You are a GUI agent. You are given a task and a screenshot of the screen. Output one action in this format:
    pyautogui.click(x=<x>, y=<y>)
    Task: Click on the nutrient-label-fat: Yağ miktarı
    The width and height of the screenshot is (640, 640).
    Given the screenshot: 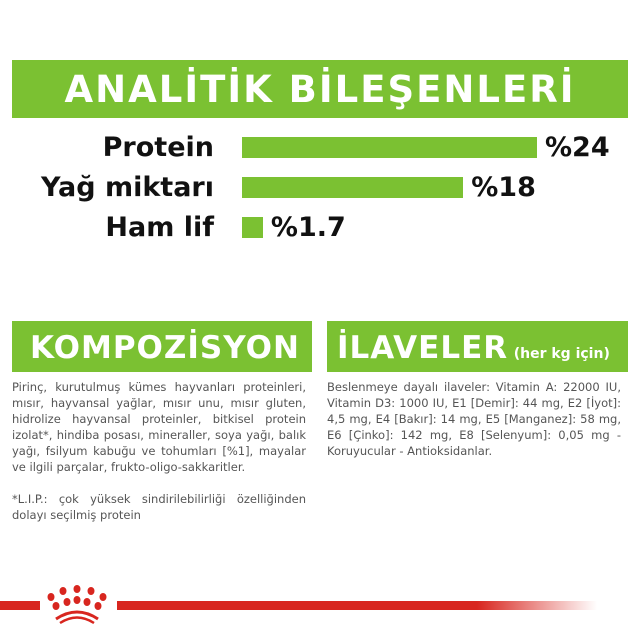 What is the action you would take?
    pyautogui.click(x=127, y=187)
    